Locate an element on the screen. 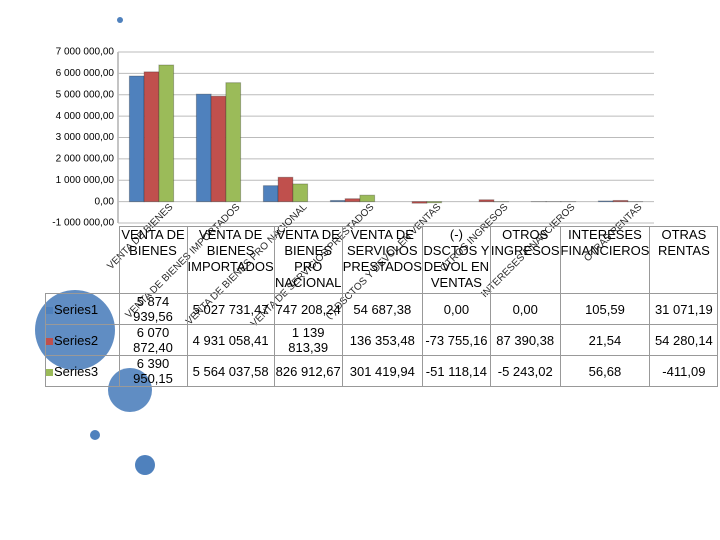 The width and height of the screenshot is (720, 540). category-cell: OTRAS RENTAS is located at coordinates (684, 260).